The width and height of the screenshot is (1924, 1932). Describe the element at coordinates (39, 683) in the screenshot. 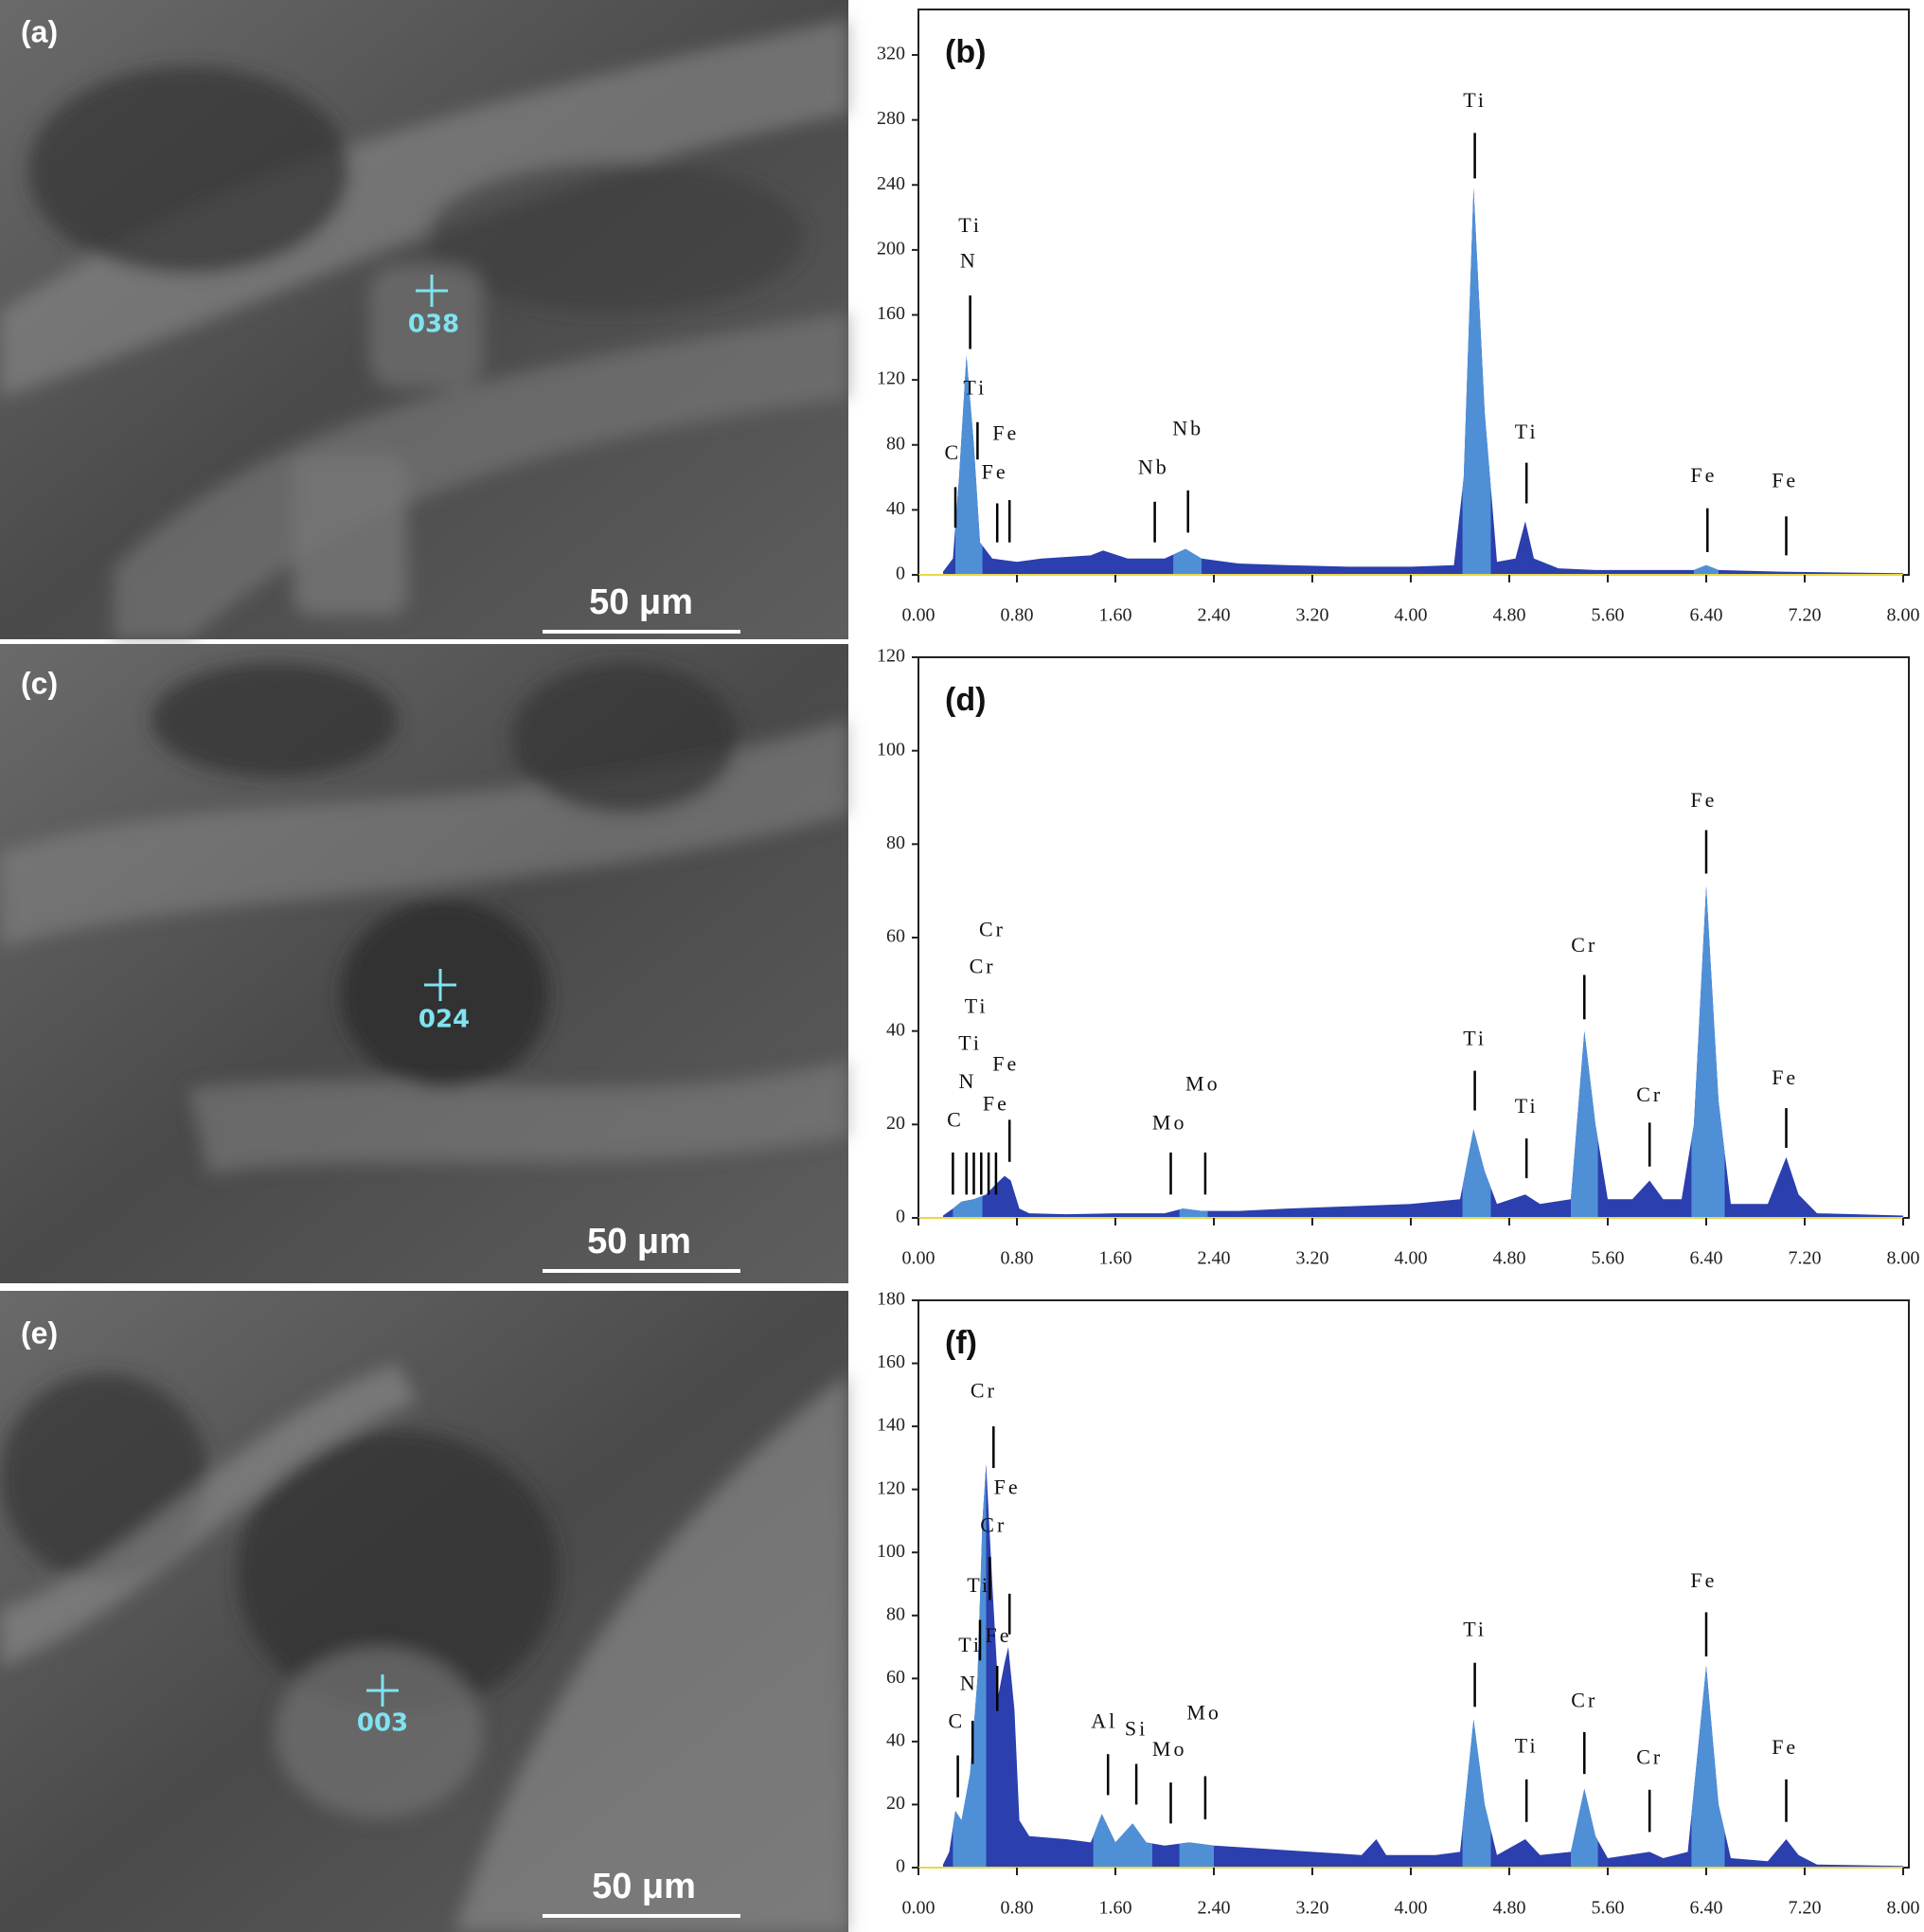

I see `panel-label: (c)` at that location.